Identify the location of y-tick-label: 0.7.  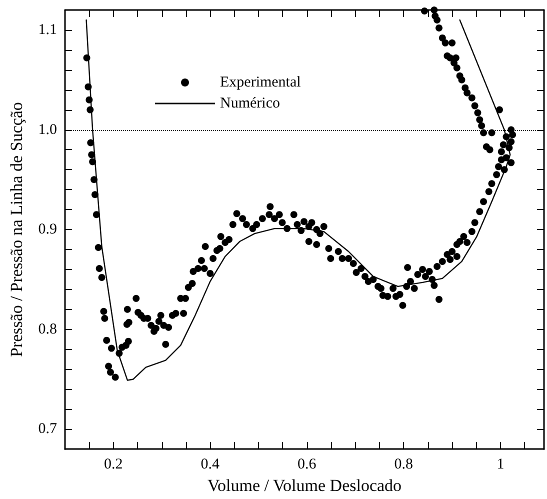
(48, 429).